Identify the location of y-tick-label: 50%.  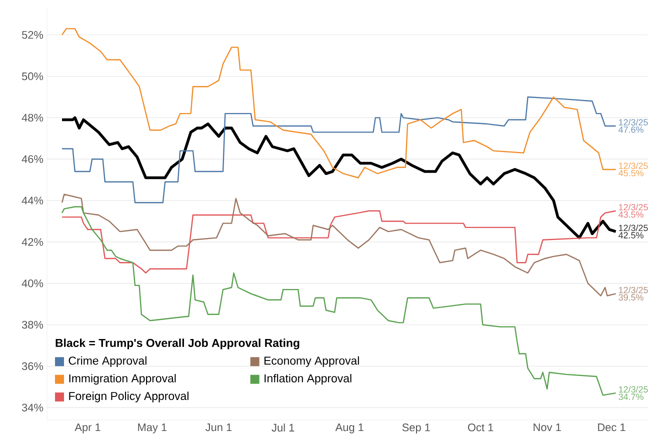
(33, 76).